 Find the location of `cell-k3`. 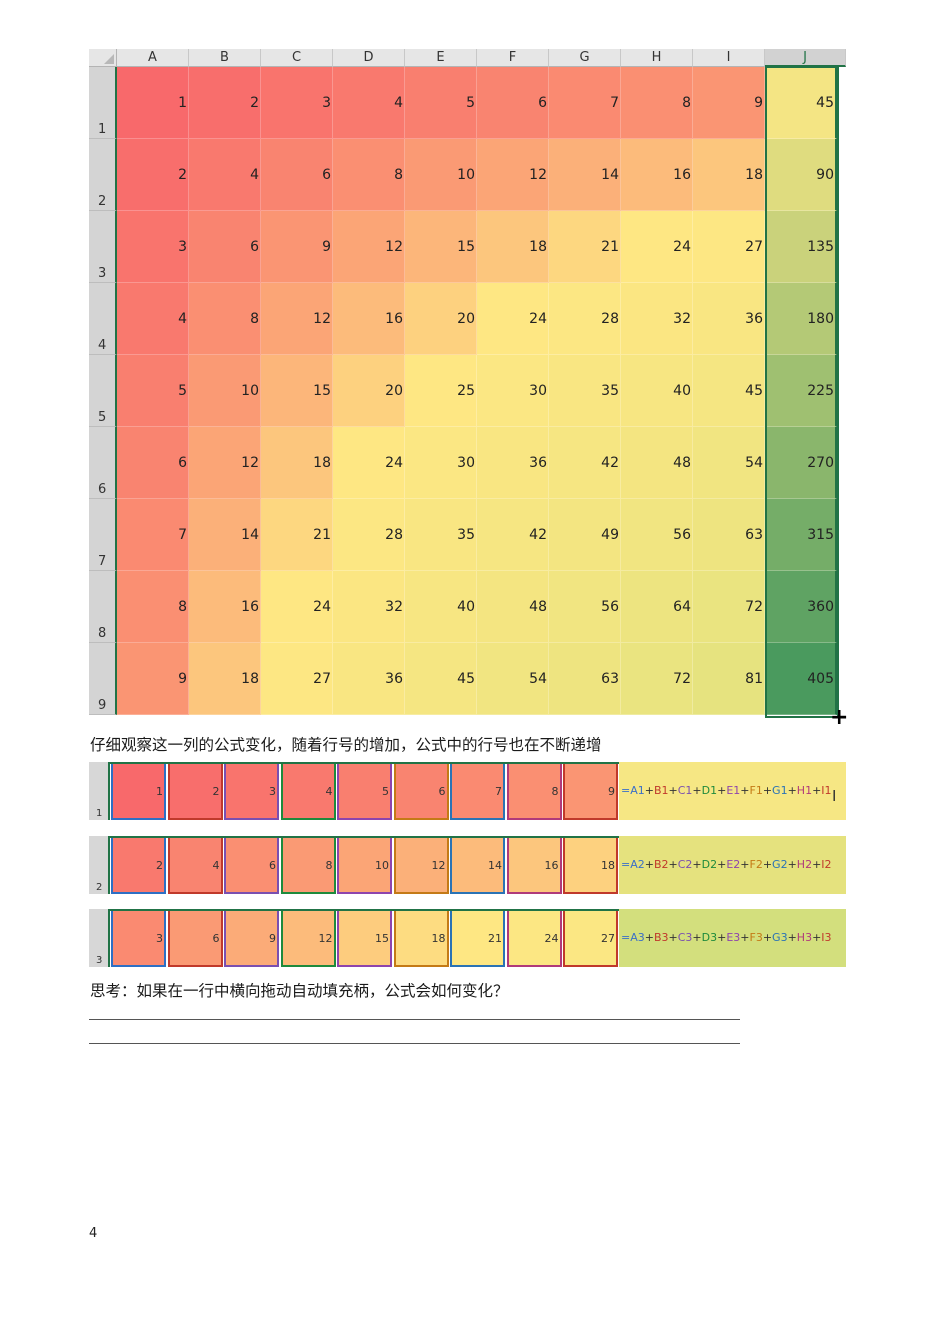

cell-k3 is located at coordinates (842, 247).